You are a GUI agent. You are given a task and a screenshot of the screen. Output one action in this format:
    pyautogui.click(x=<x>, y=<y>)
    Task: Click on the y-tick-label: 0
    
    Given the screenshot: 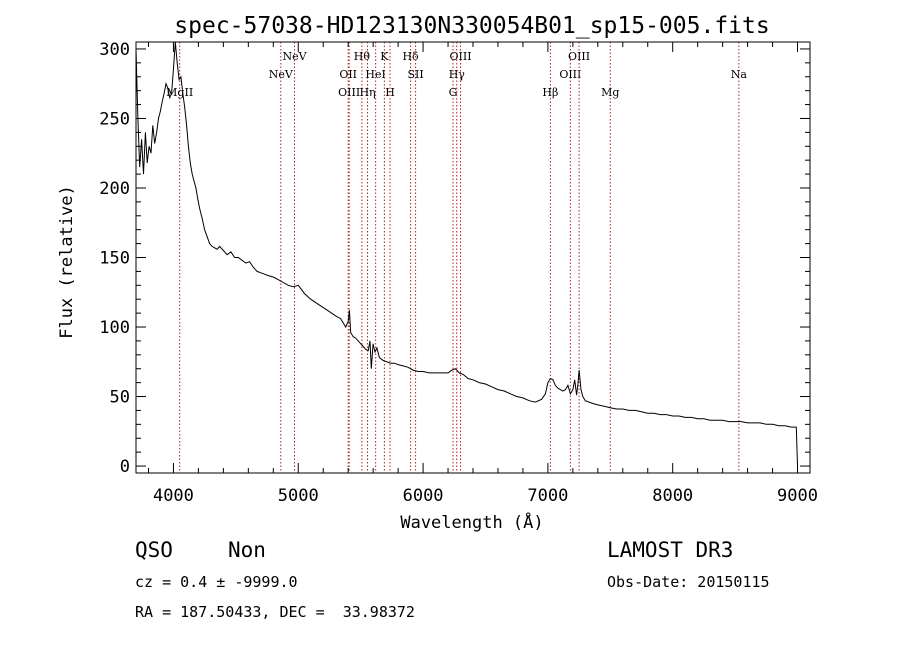 What is the action you would take?
    pyautogui.click(x=125, y=467)
    